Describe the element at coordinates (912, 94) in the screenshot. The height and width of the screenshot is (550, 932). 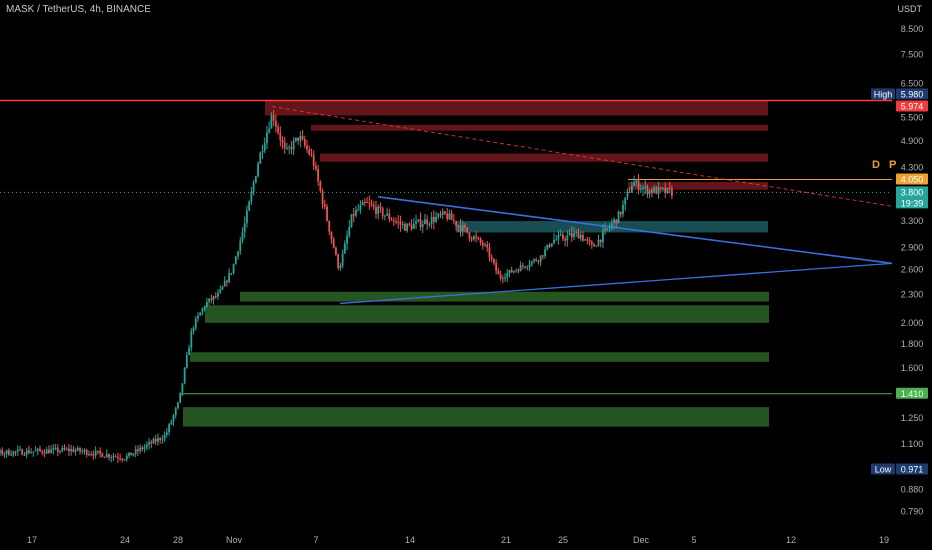
I see `price-label-value: 5.980` at that location.